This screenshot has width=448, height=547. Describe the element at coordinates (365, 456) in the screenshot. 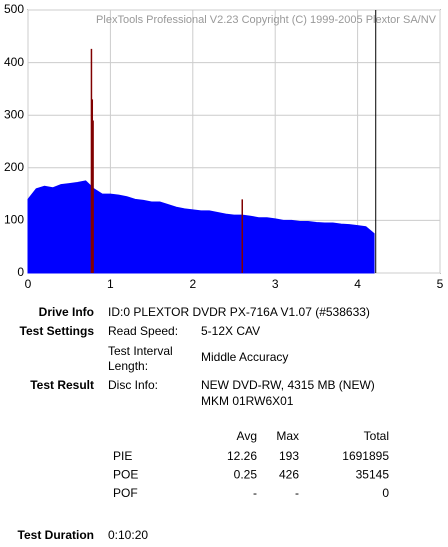

I see `cell: 1691895` at that location.